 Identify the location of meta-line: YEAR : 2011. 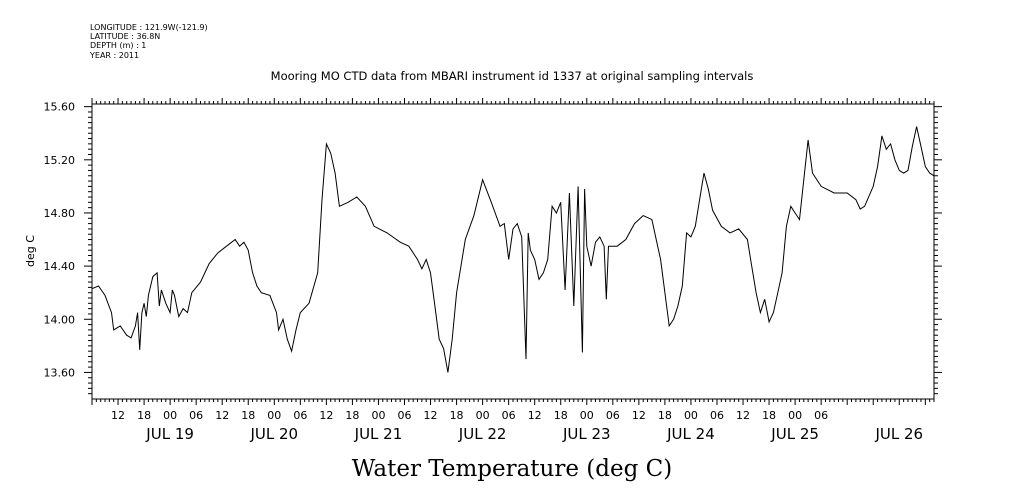
(114, 55).